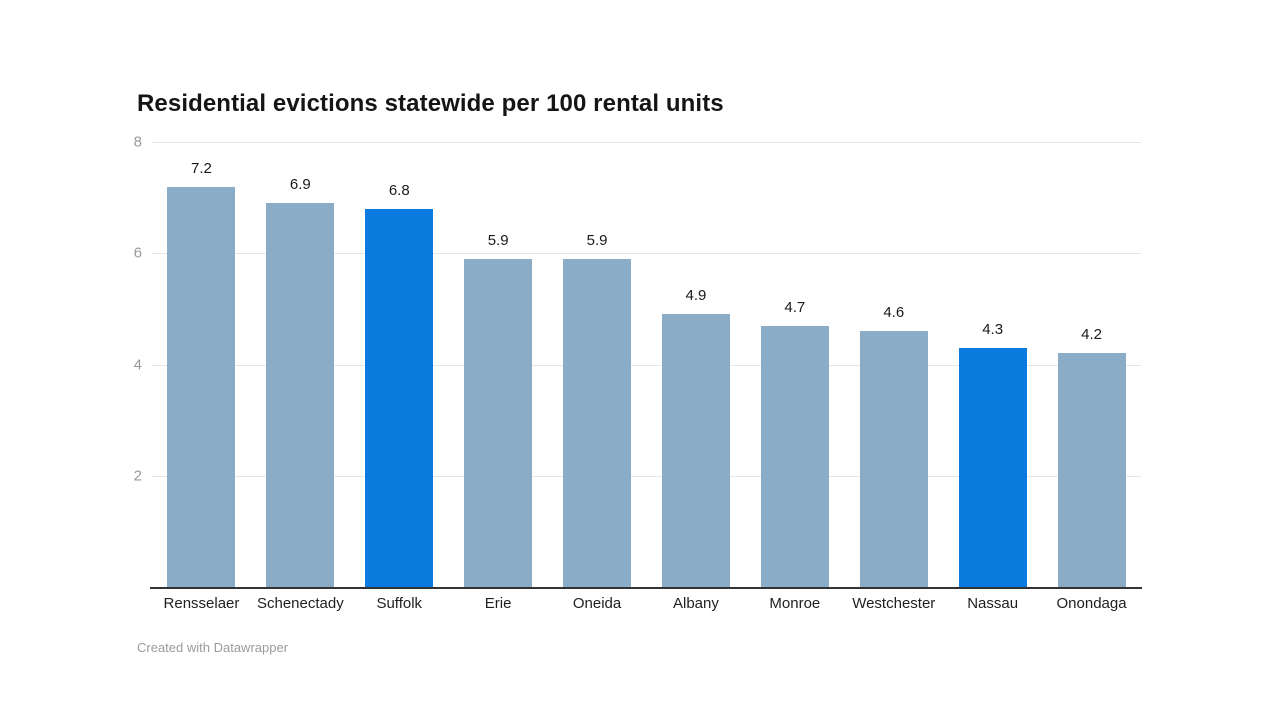 Image resolution: width=1280 pixels, height=720 pixels. Describe the element at coordinates (498, 240) in the screenshot. I see `value-label-erie: 5.9` at that location.